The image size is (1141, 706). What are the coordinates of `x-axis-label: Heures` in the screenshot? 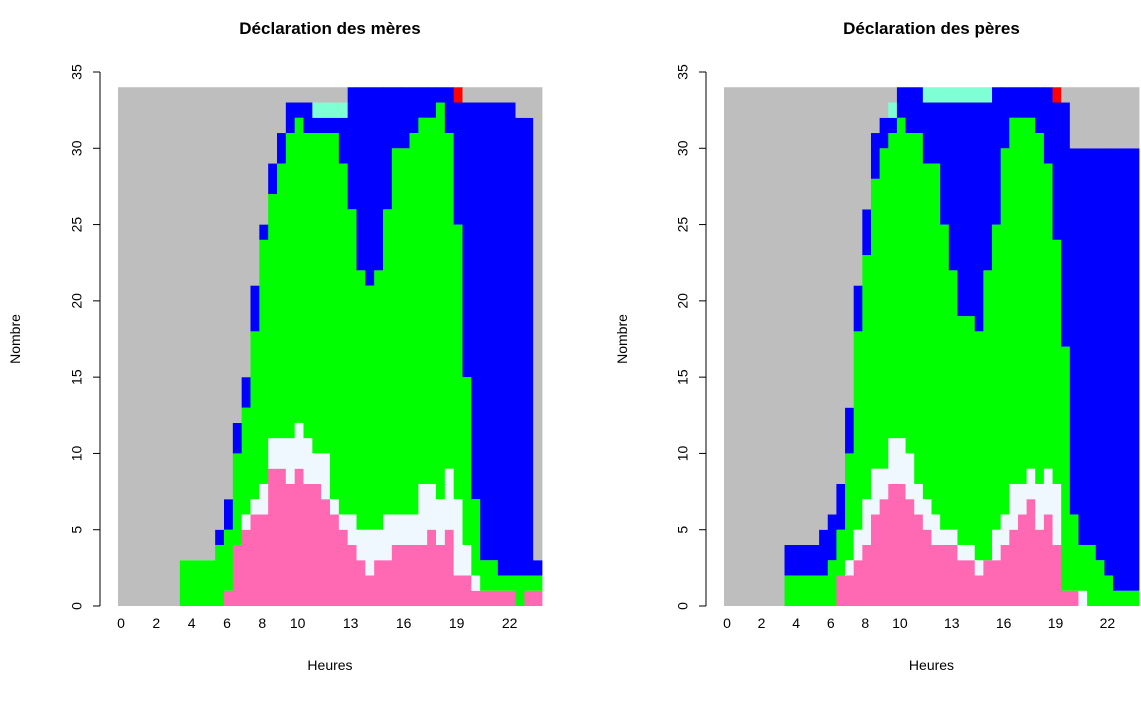 It's located at (329, 665).